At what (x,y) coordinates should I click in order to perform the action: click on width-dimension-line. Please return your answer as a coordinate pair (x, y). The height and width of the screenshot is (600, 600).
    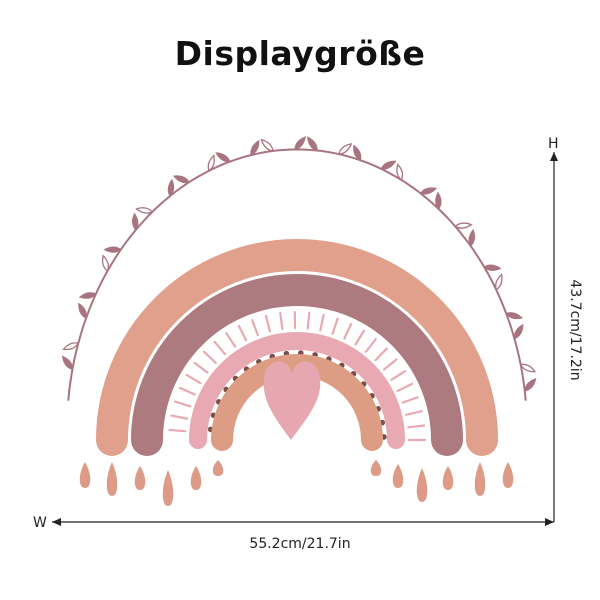
    Looking at the image, I should click on (303, 522).